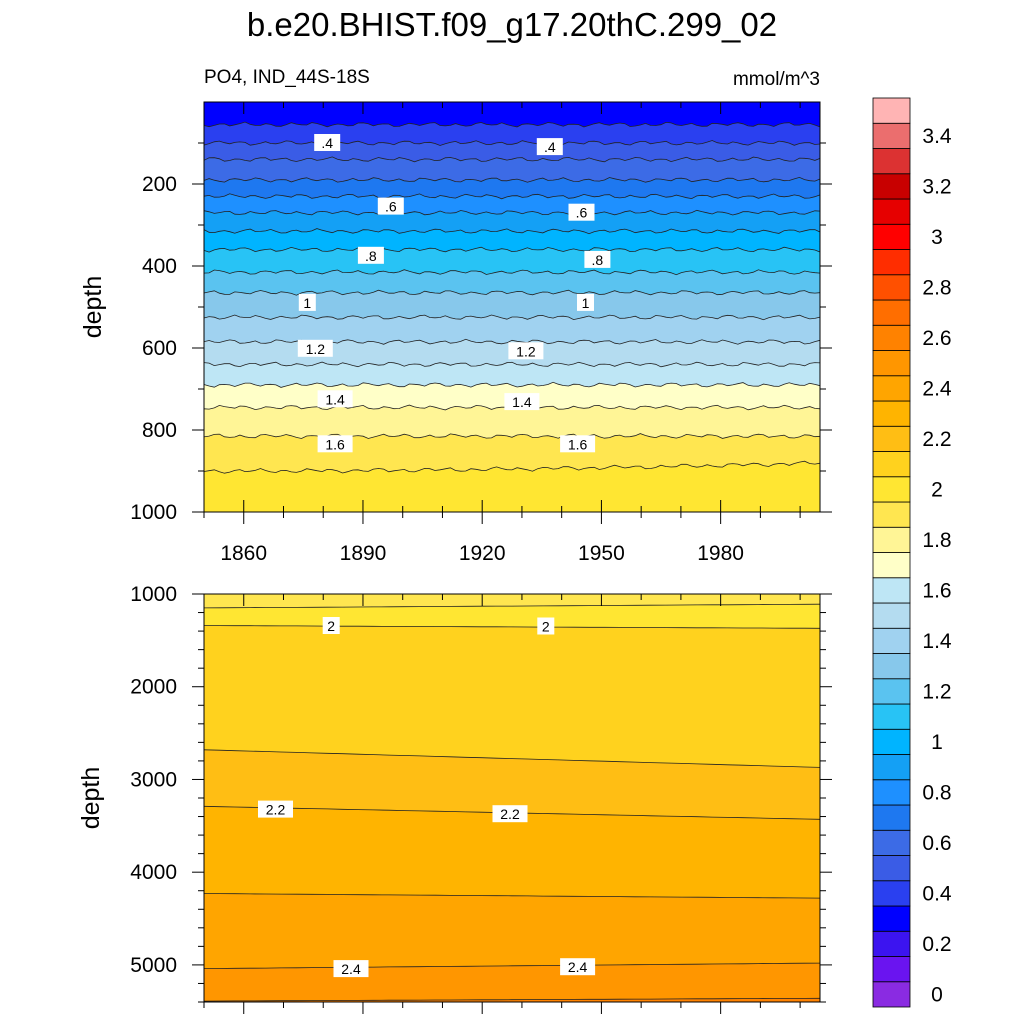 This screenshot has width=1024, height=1024. I want to click on variable-label: PO4, IND_44S-18S, so click(287, 77).